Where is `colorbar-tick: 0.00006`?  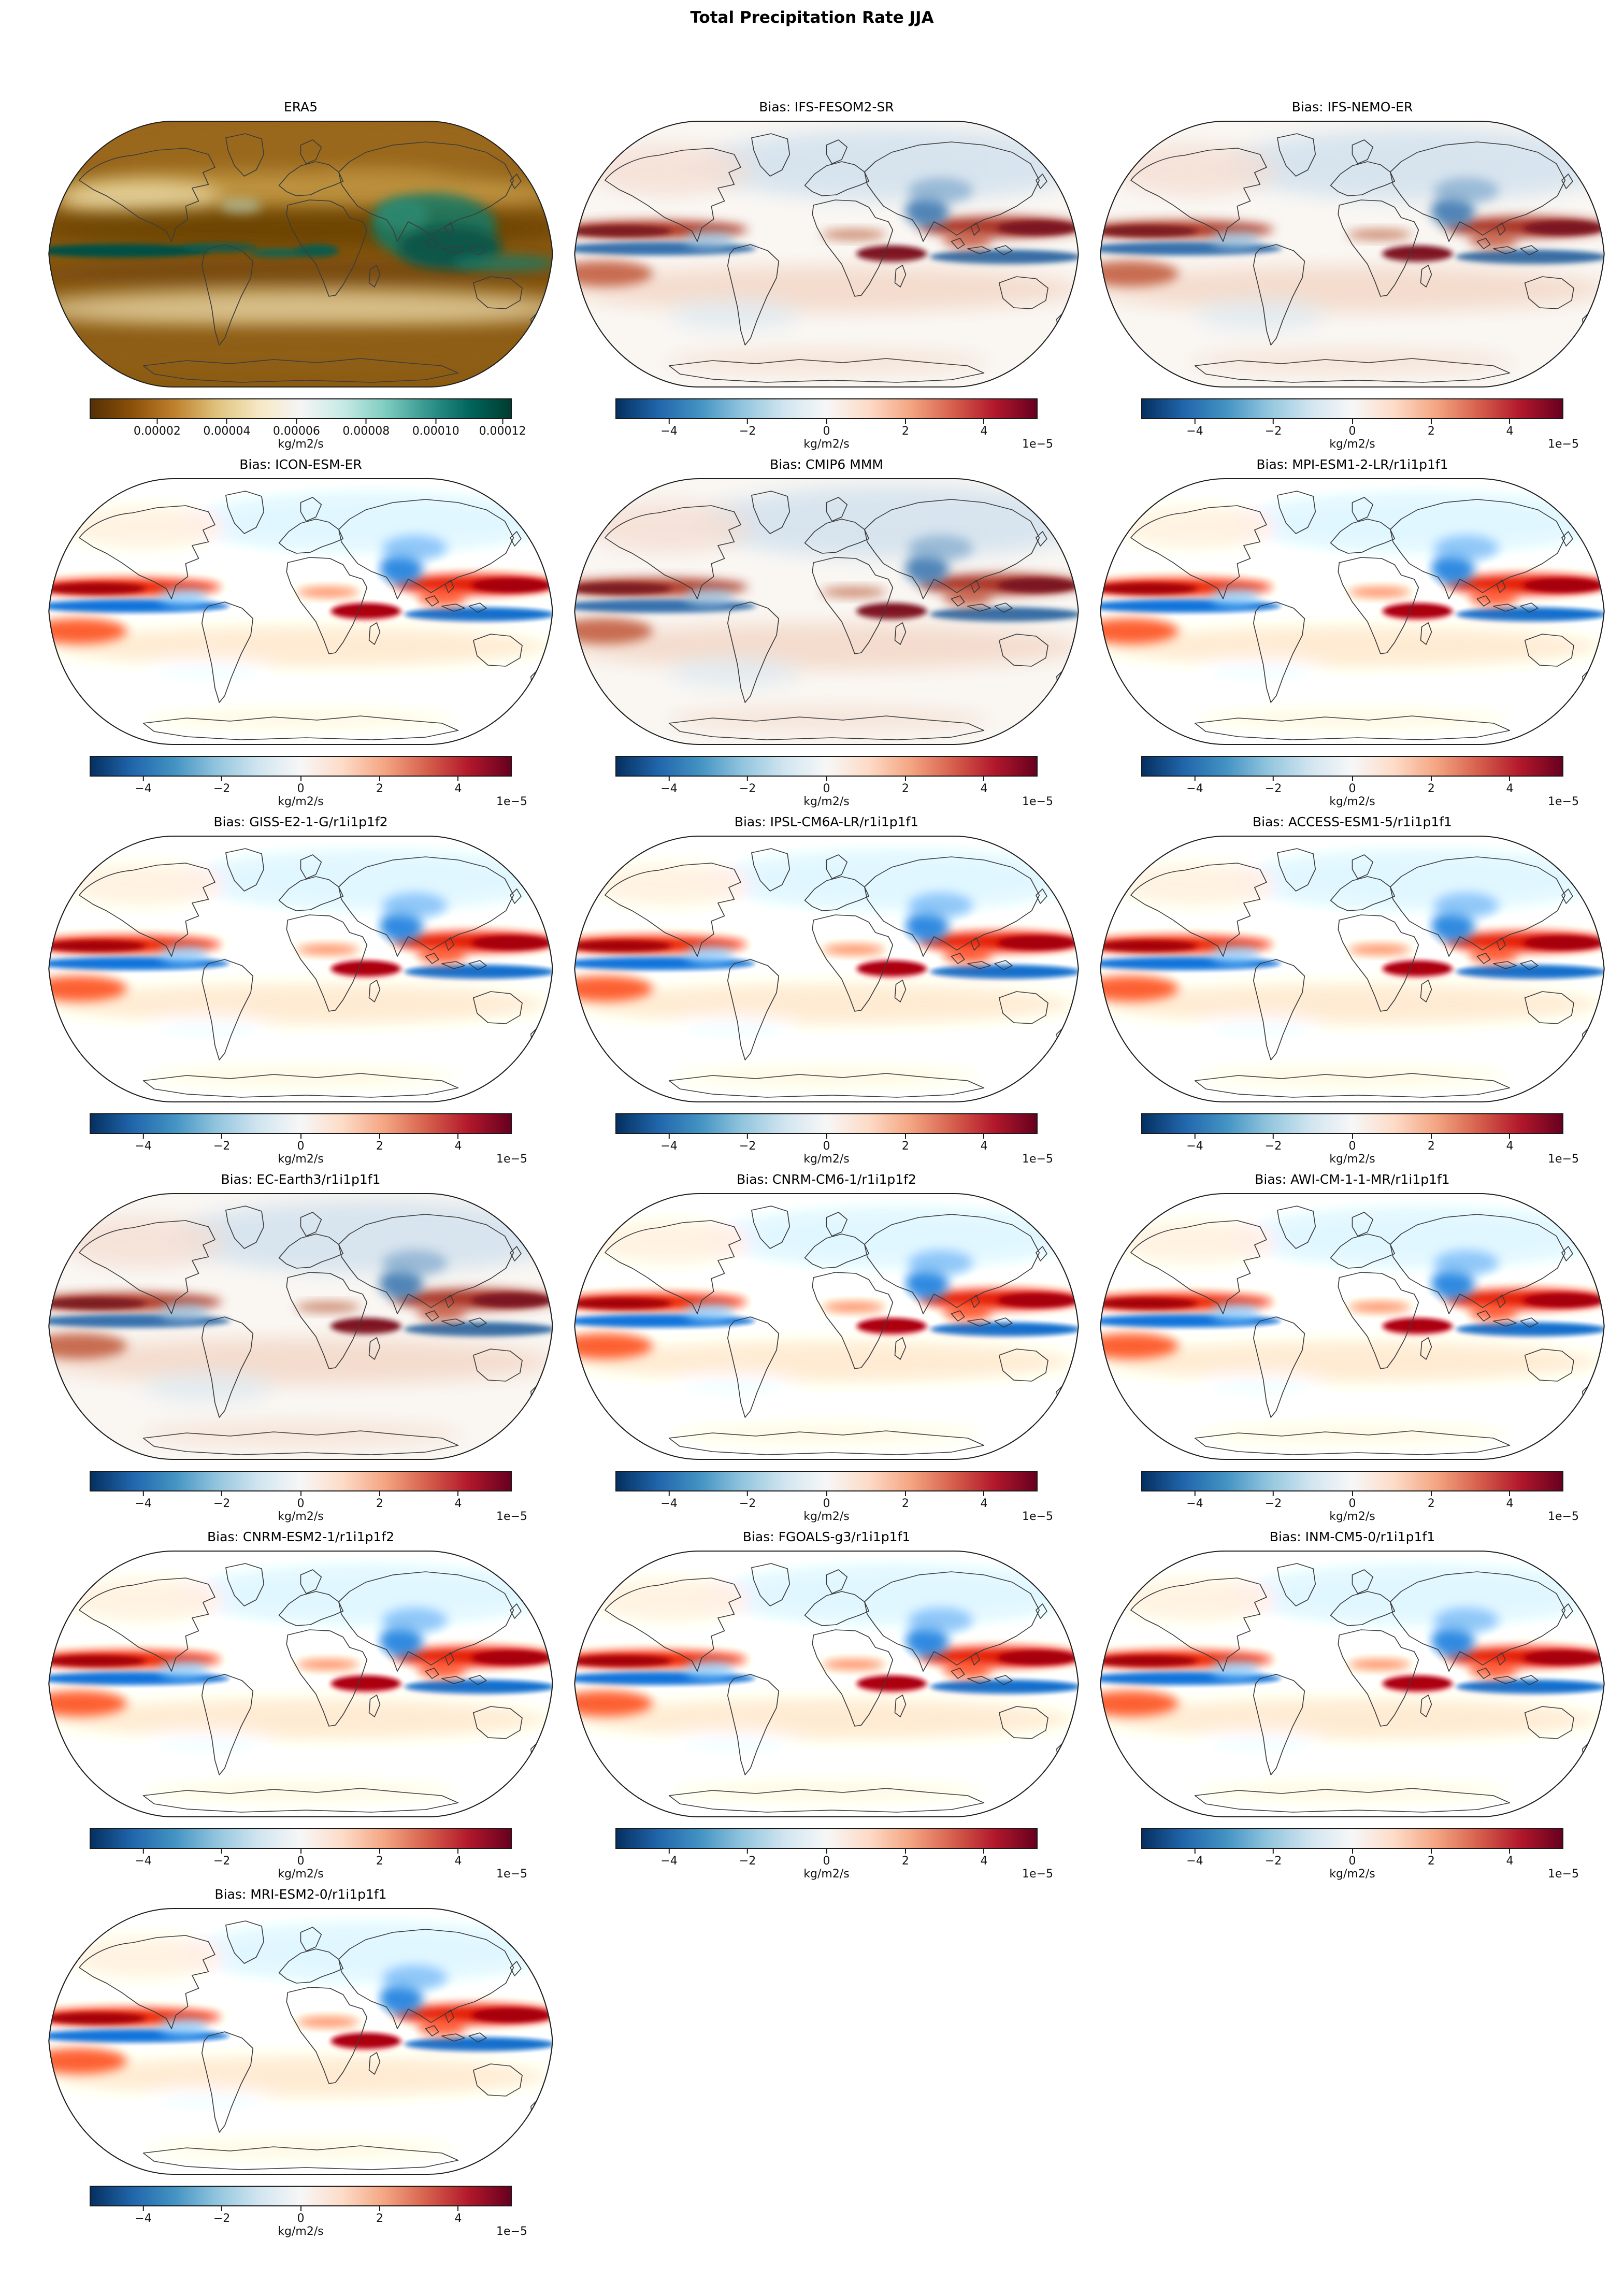 colorbar-tick: 0.00006 is located at coordinates (297, 428).